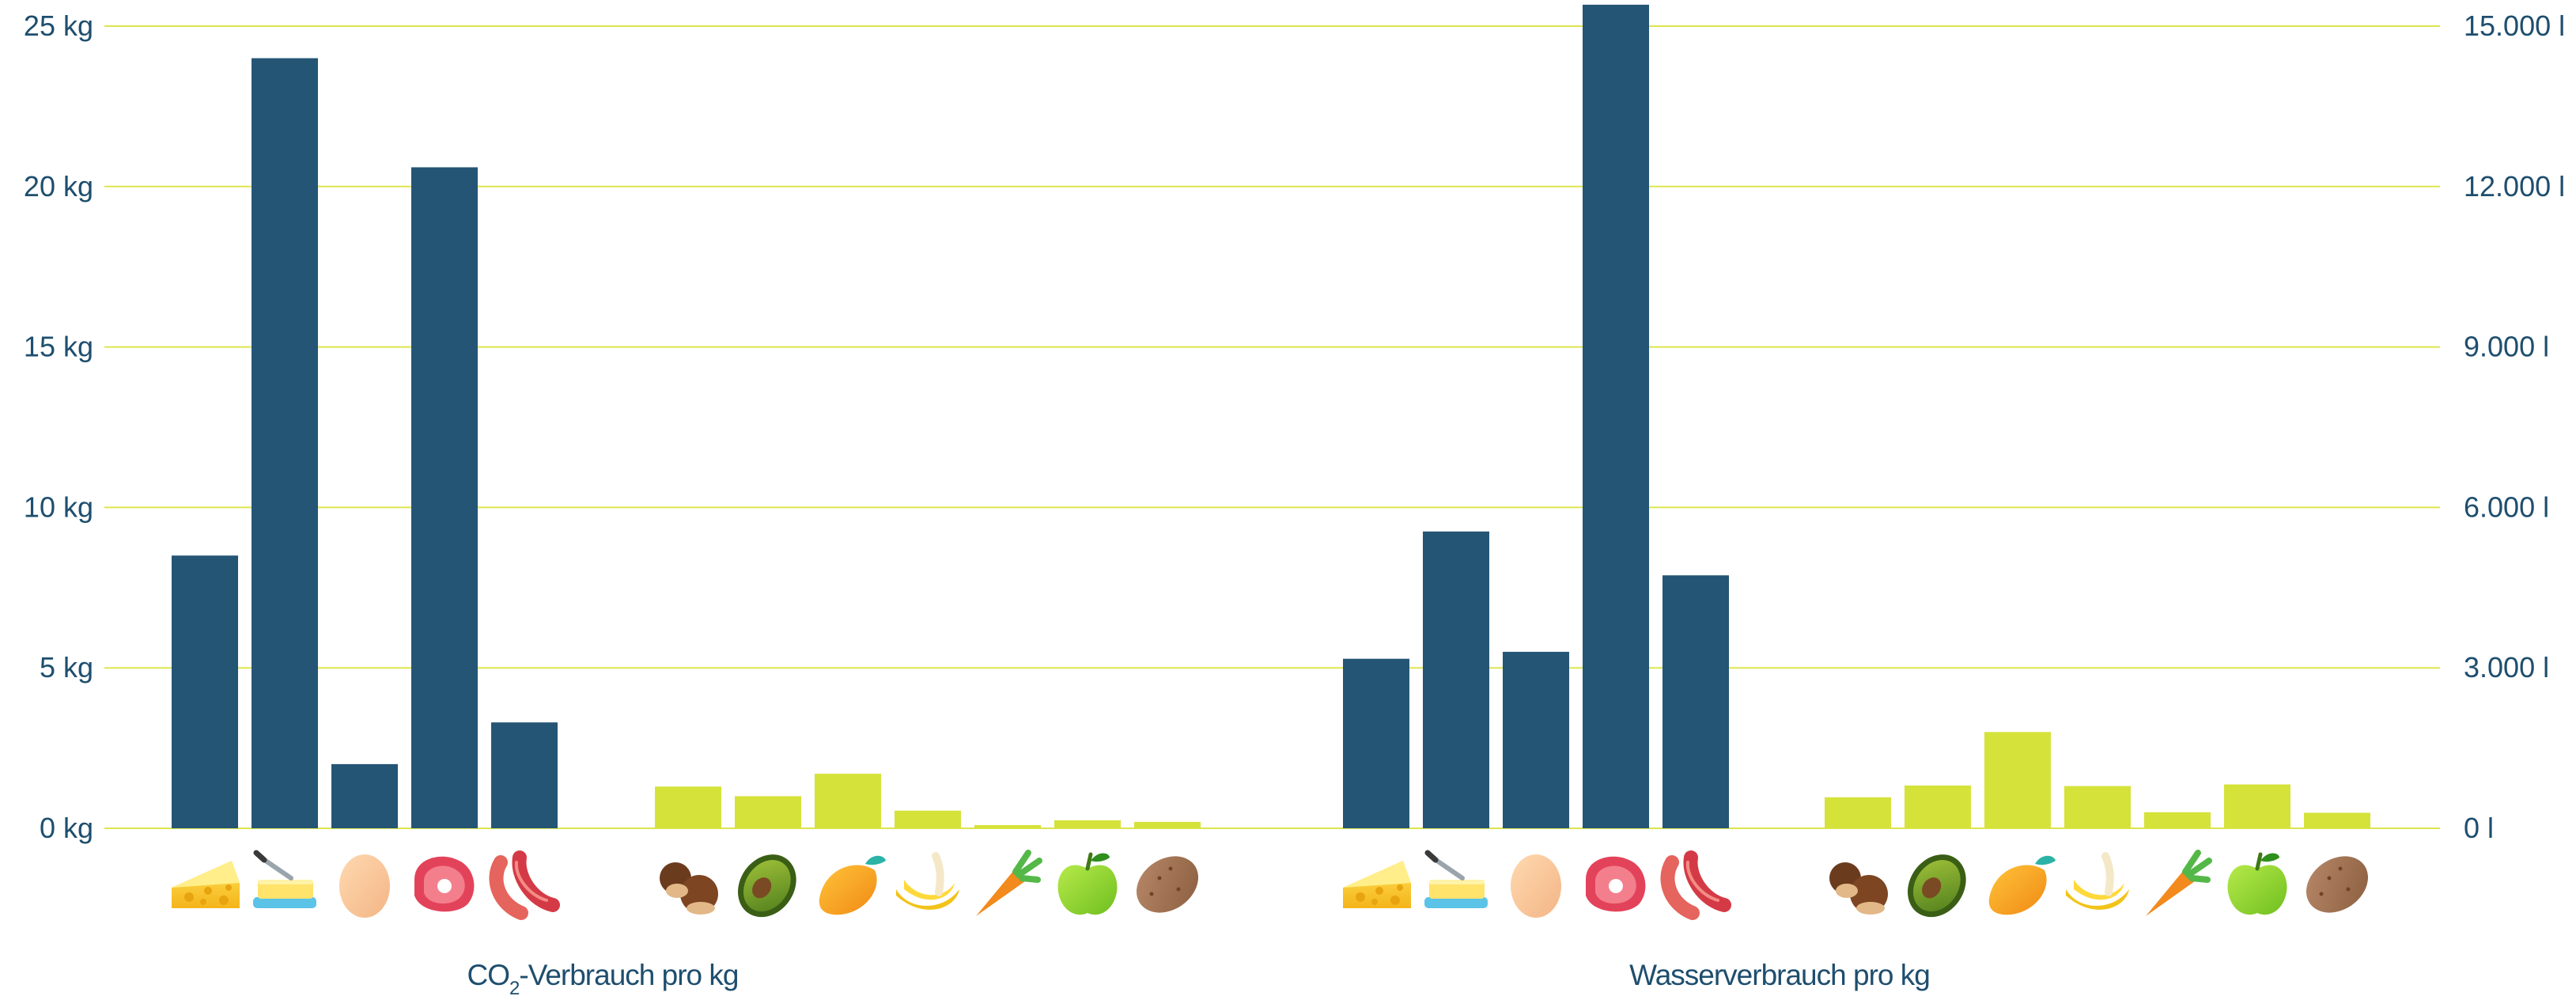  I want to click on y-tick-label-co2: 0 kg, so click(66, 828).